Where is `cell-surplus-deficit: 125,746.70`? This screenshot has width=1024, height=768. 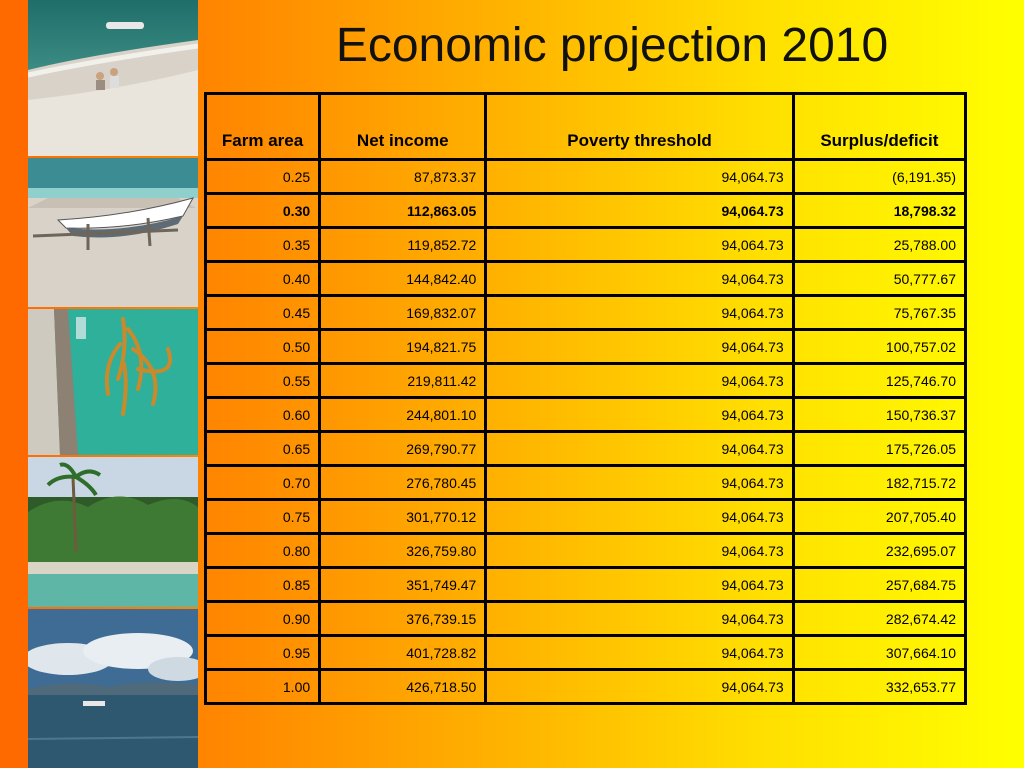
cell-surplus-deficit: 125,746.70 is located at coordinates (879, 380).